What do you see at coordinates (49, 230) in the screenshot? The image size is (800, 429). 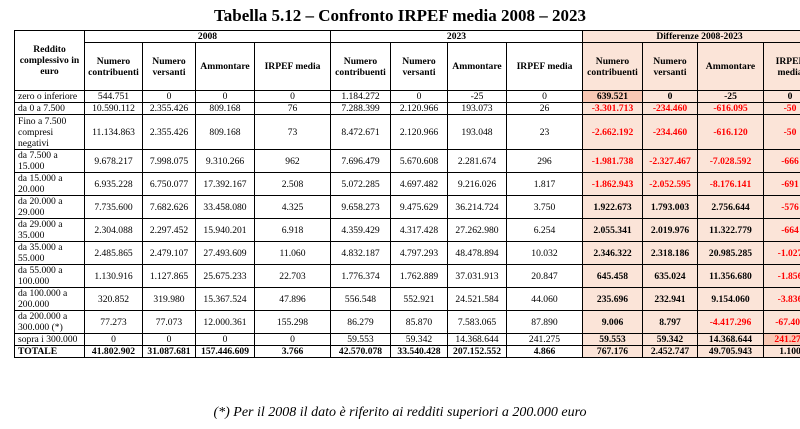 I see `income-bracket-label: da 29.000 a 35.000` at bounding box center [49, 230].